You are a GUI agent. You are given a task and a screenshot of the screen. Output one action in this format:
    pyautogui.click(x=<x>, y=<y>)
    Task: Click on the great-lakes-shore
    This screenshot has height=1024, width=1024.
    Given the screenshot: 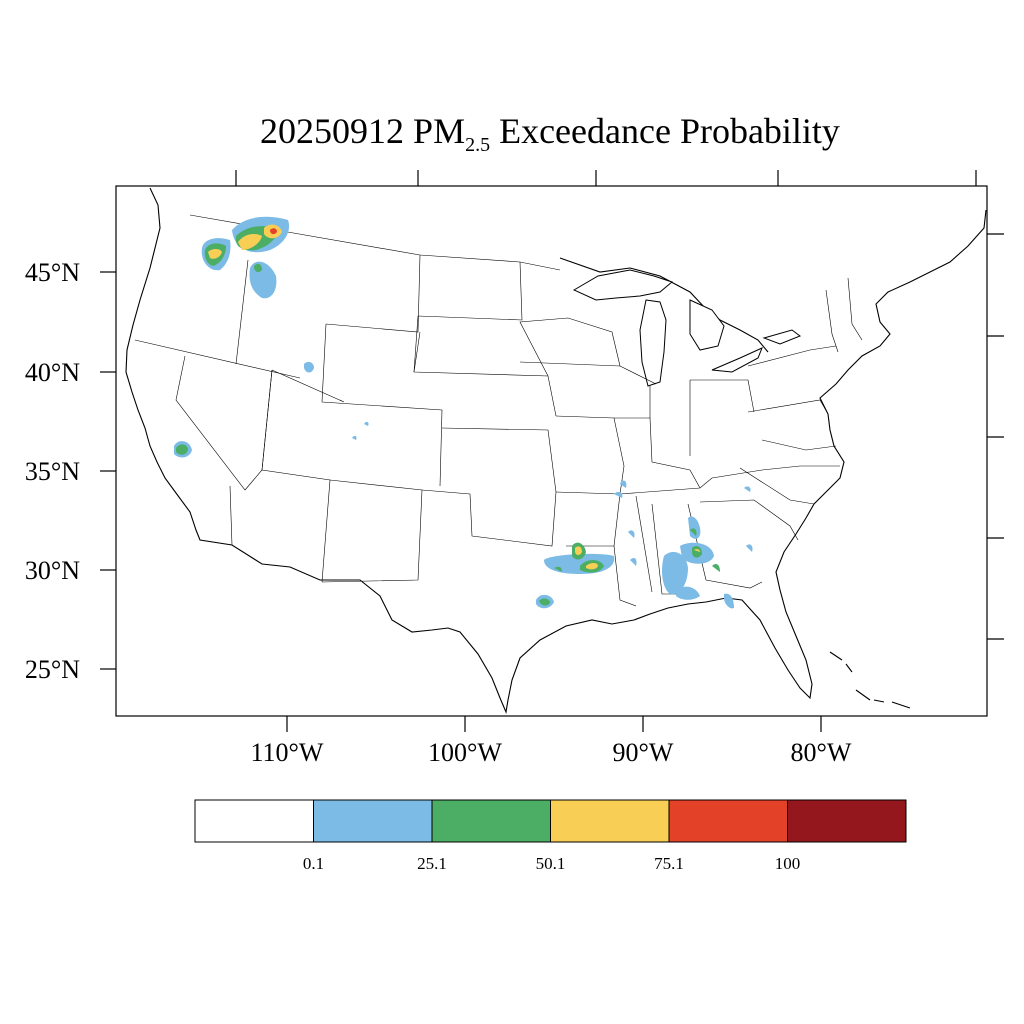 What is the action you would take?
    pyautogui.click(x=664, y=305)
    